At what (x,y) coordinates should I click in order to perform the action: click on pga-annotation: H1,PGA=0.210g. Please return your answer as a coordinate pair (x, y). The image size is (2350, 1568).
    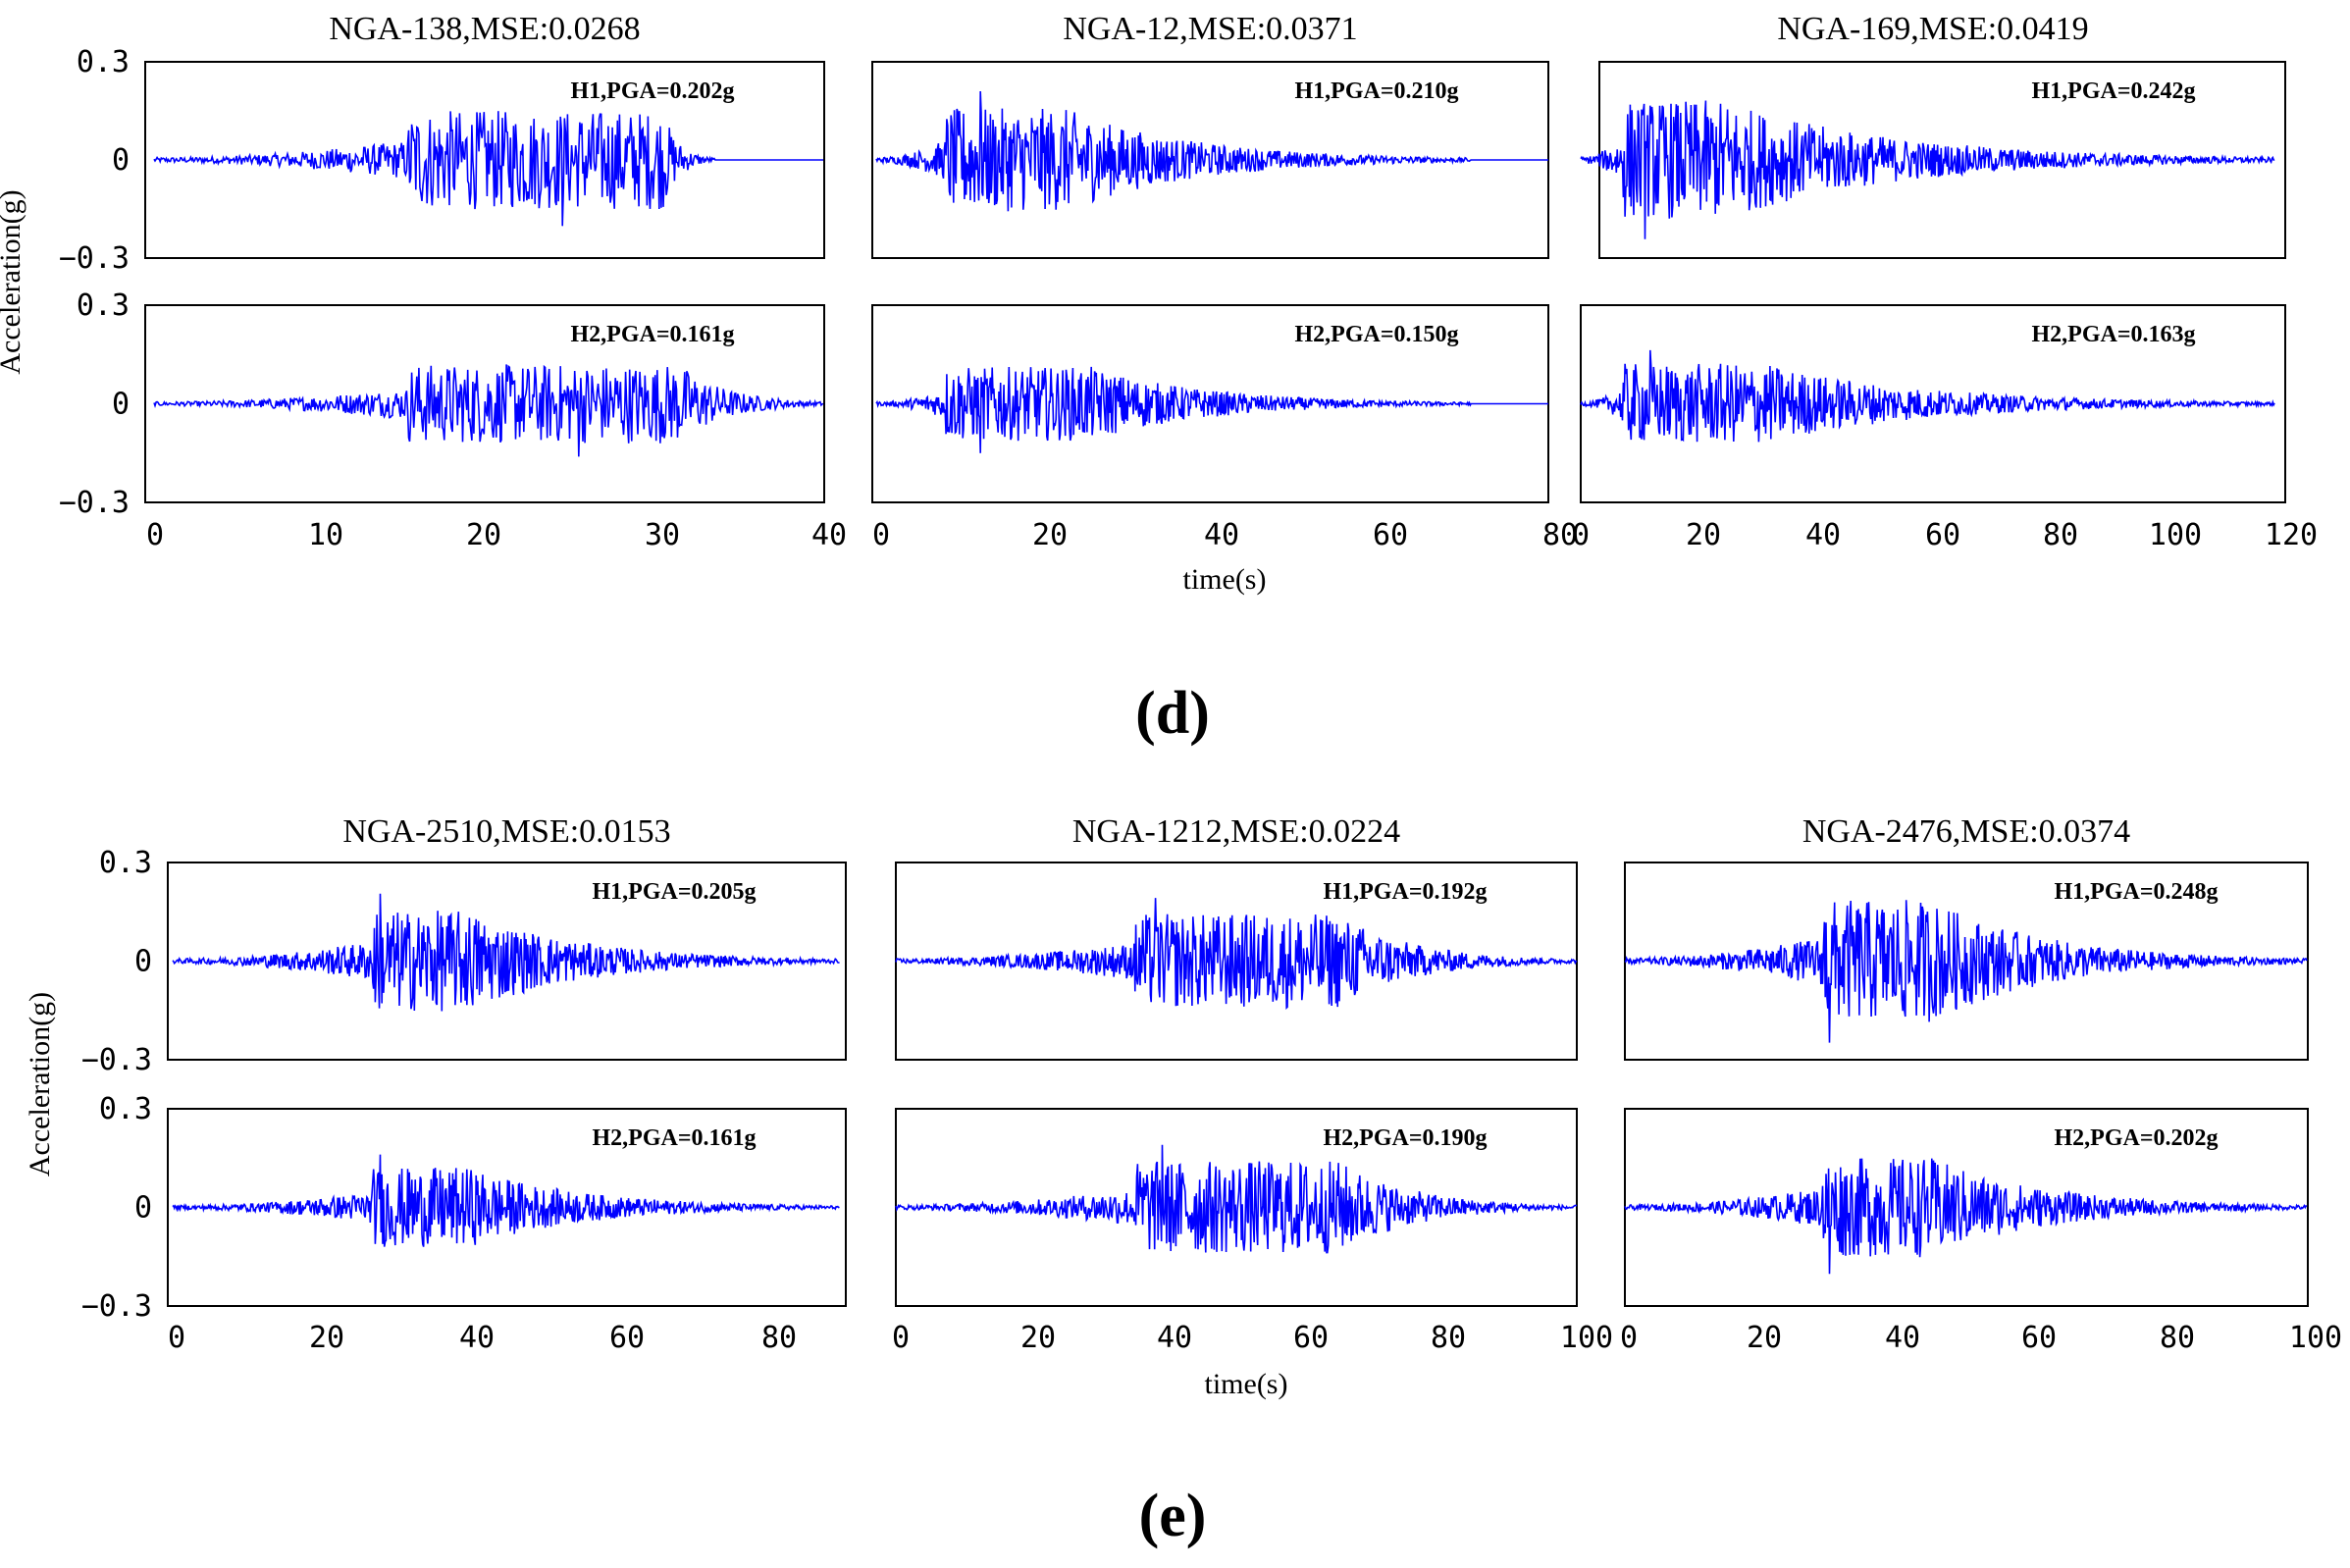
    Looking at the image, I should click on (1376, 91).